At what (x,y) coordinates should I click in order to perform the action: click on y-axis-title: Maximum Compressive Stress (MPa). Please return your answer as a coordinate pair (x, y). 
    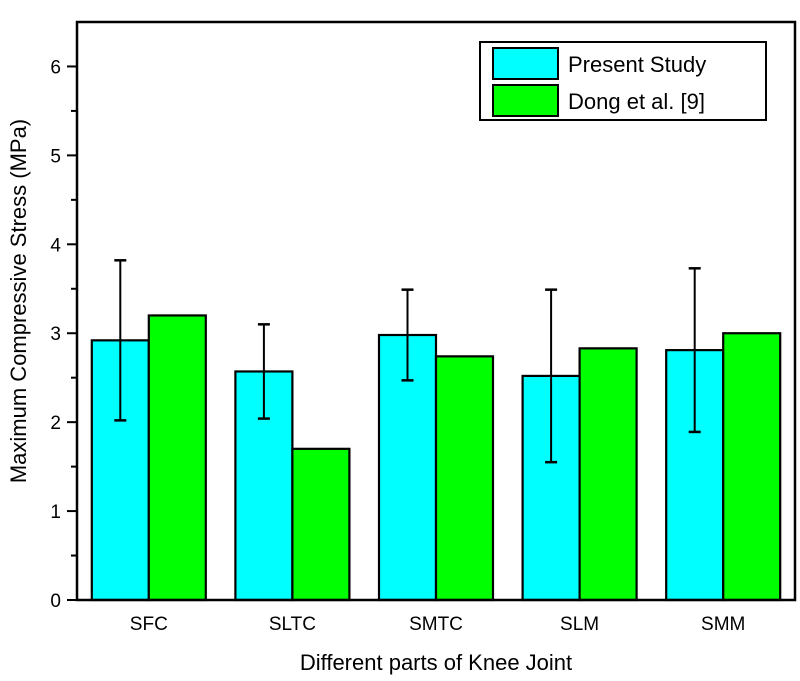
    Looking at the image, I should click on (18, 301).